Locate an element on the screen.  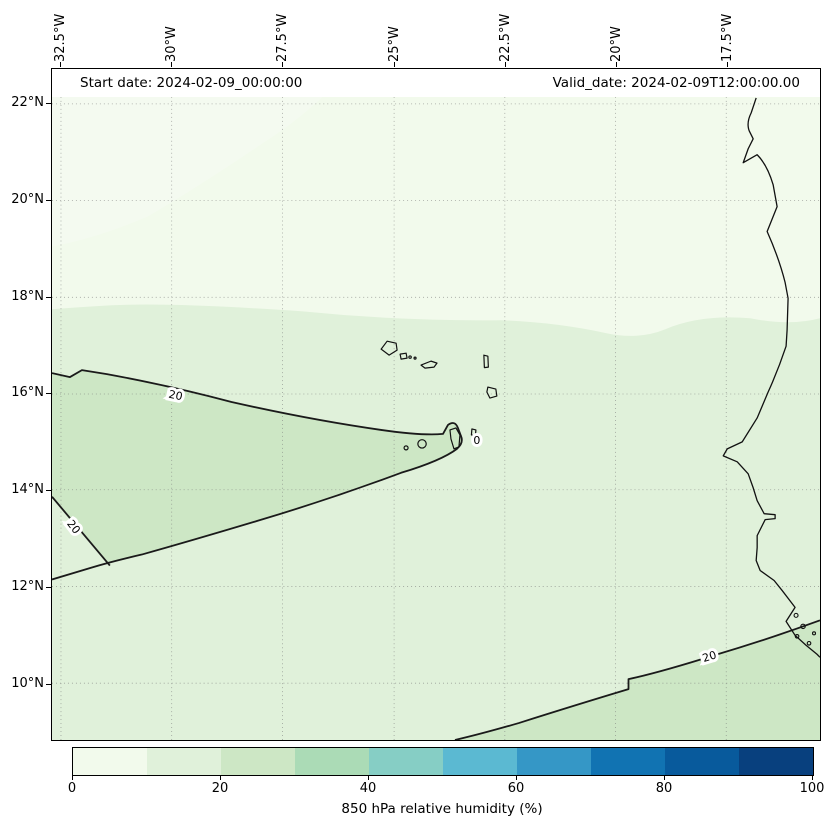
island-boa-vista is located at coordinates (492, 392).